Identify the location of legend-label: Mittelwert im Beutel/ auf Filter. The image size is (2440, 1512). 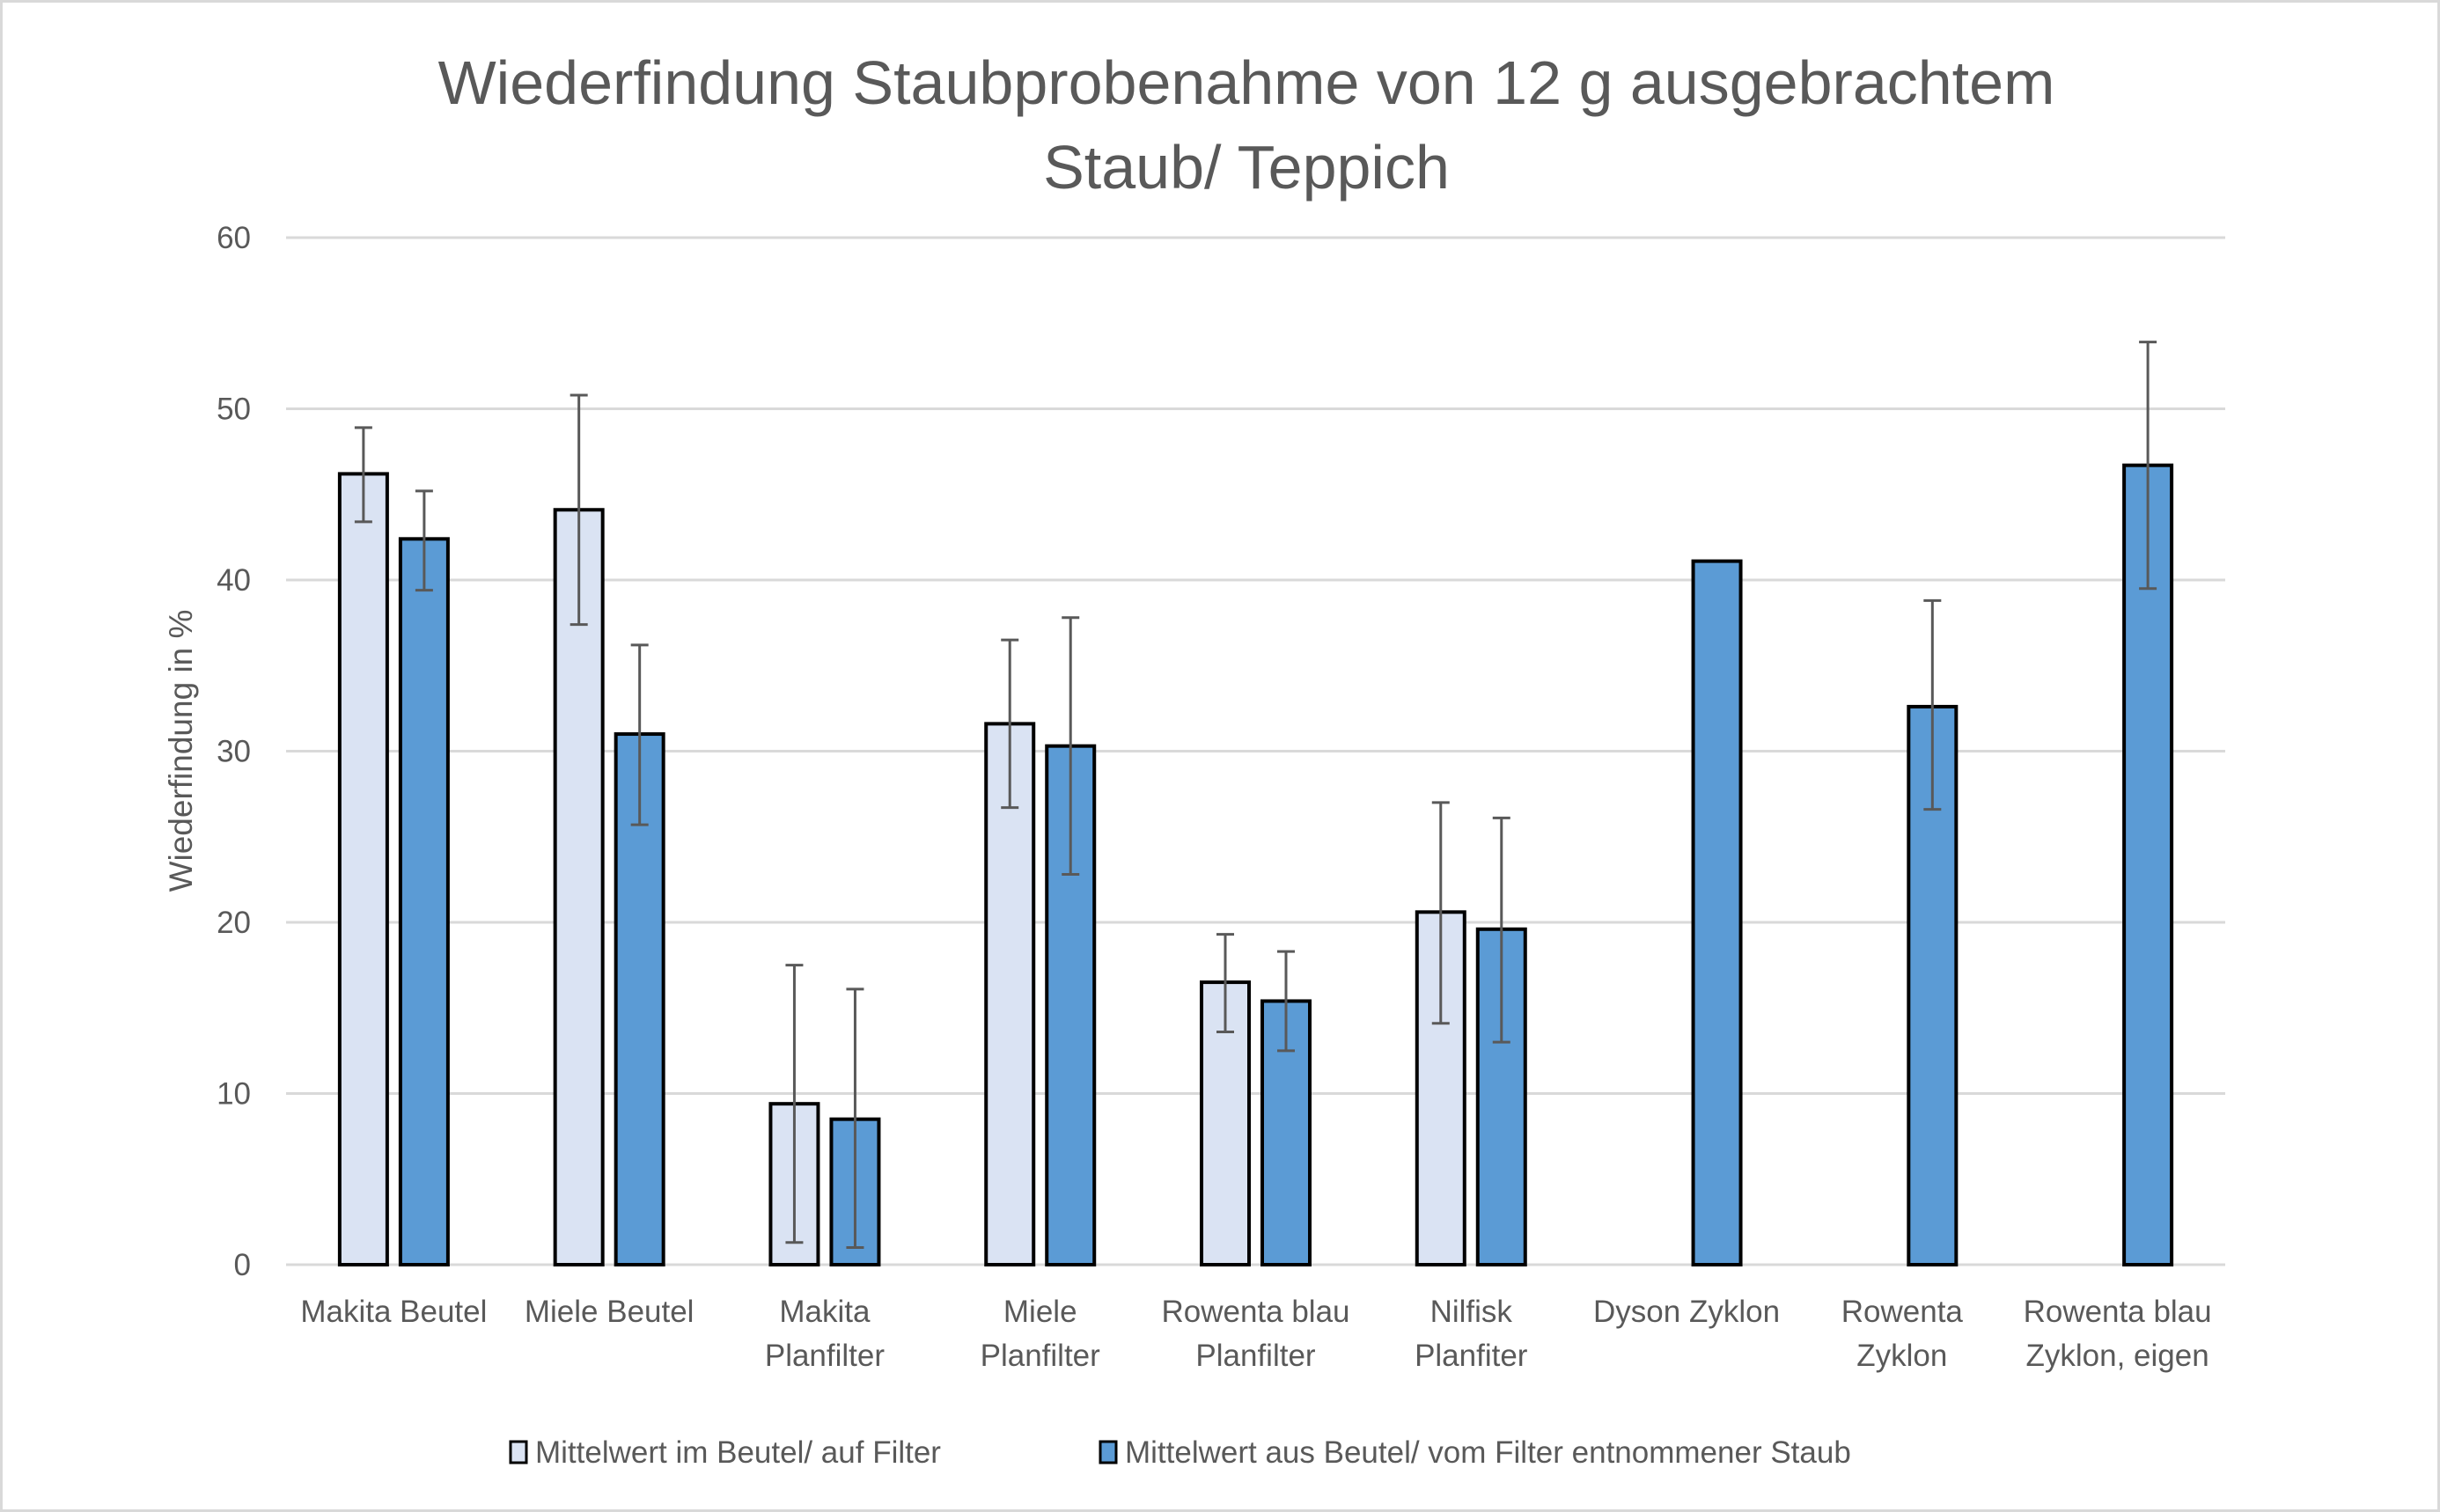
(738, 1452).